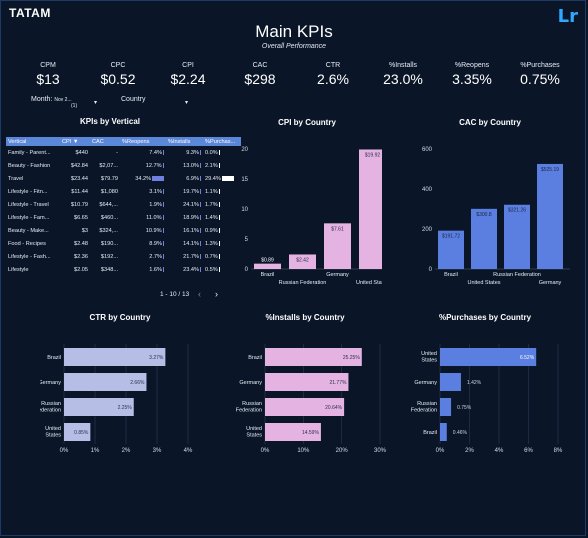 This screenshot has height=538, width=588. What do you see at coordinates (123, 269) in the screenshot?
I see `table-row: Lifestyle $2.05 $348... 1.6% 23.4% 0.5%` at bounding box center [123, 269].